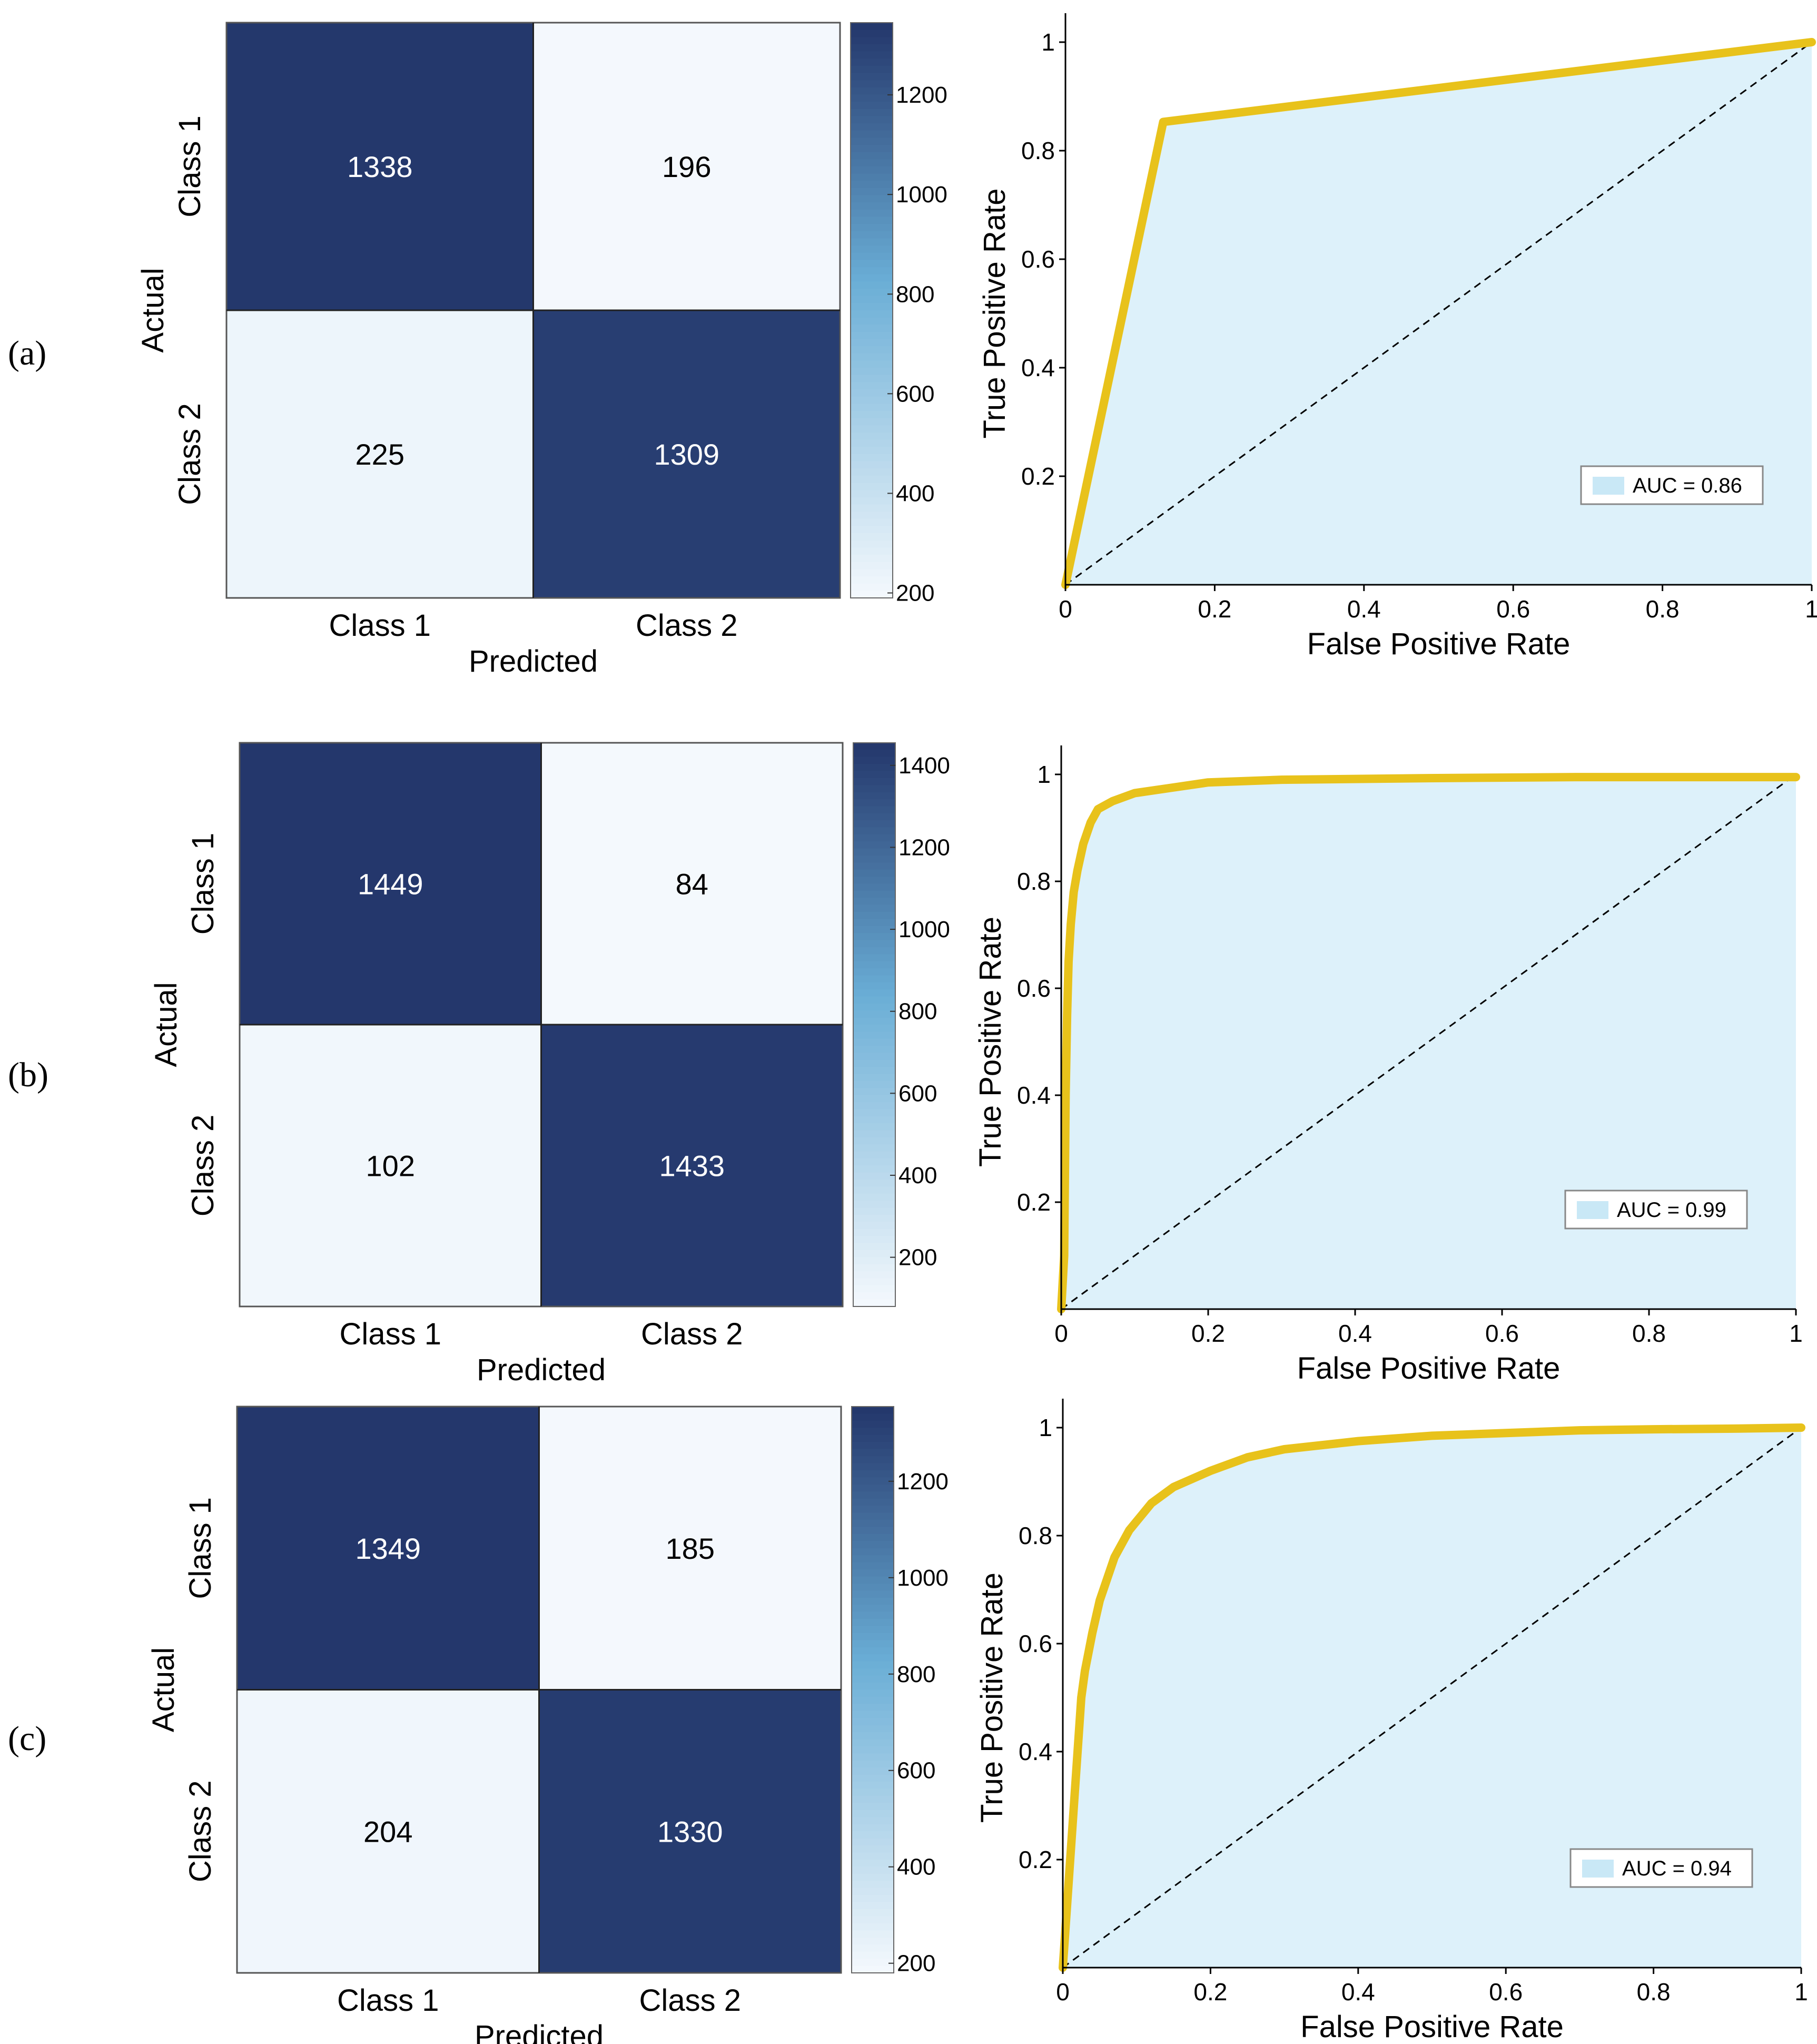 The image size is (1817, 2044). Describe the element at coordinates (390, 1334) in the screenshot. I see `cm-x-tick-label: Class 1` at that location.